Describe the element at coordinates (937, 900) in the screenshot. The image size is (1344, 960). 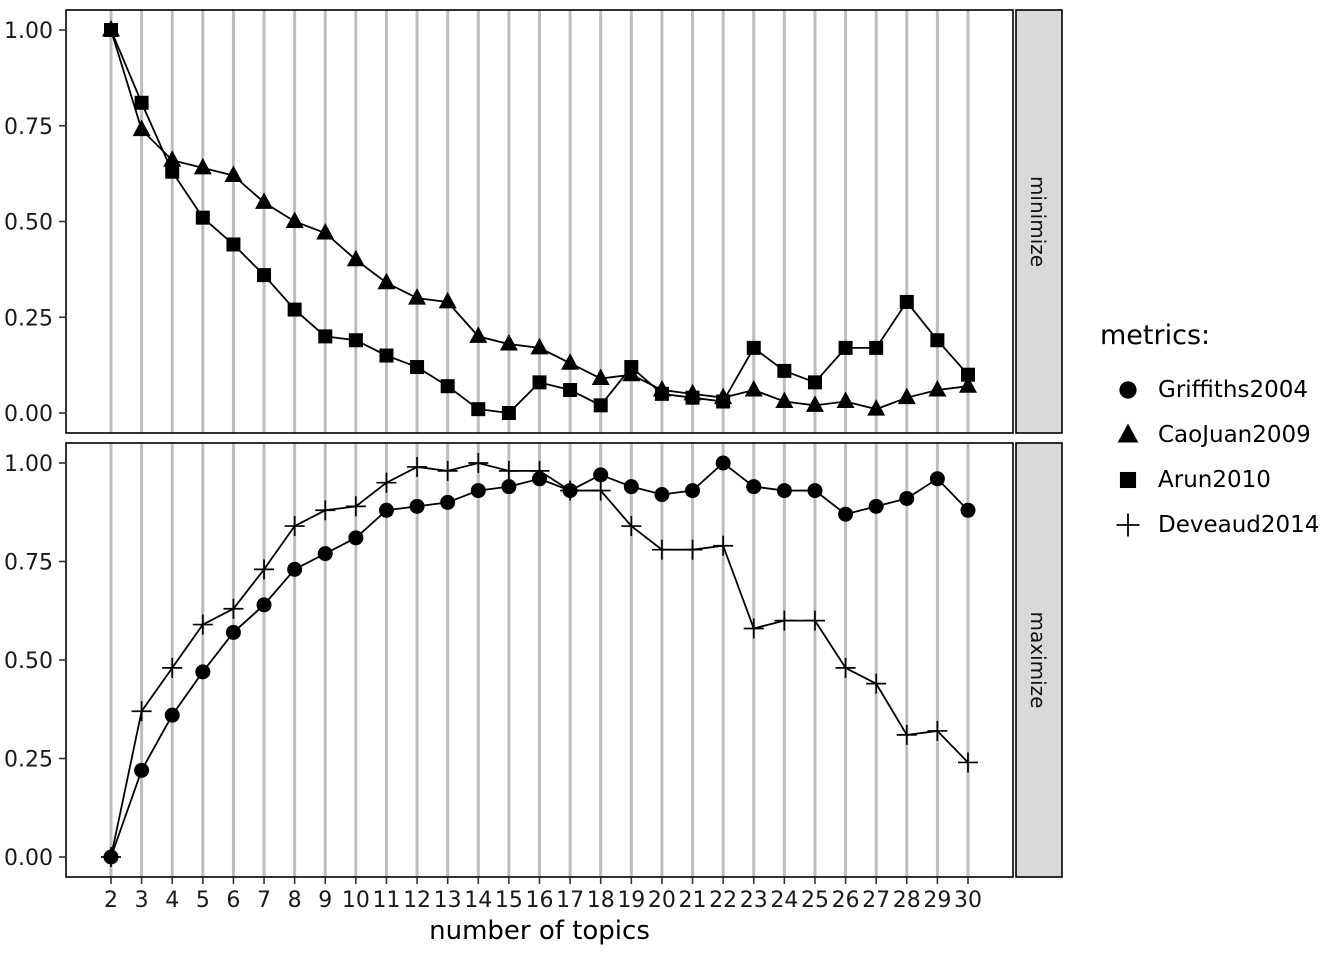
I see `x-tick-label: 29` at that location.